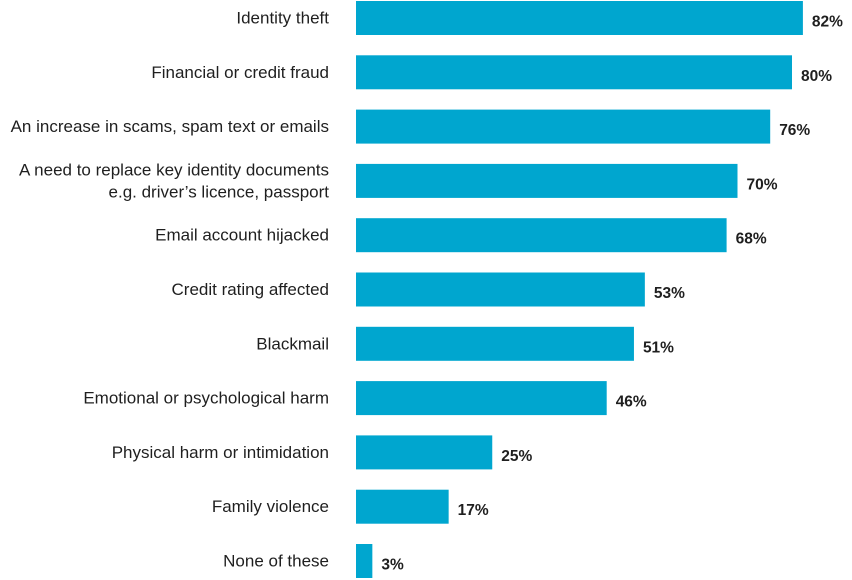 This screenshot has height=580, width=852. What do you see at coordinates (762, 184) in the screenshot?
I see `value-label: 70%` at bounding box center [762, 184].